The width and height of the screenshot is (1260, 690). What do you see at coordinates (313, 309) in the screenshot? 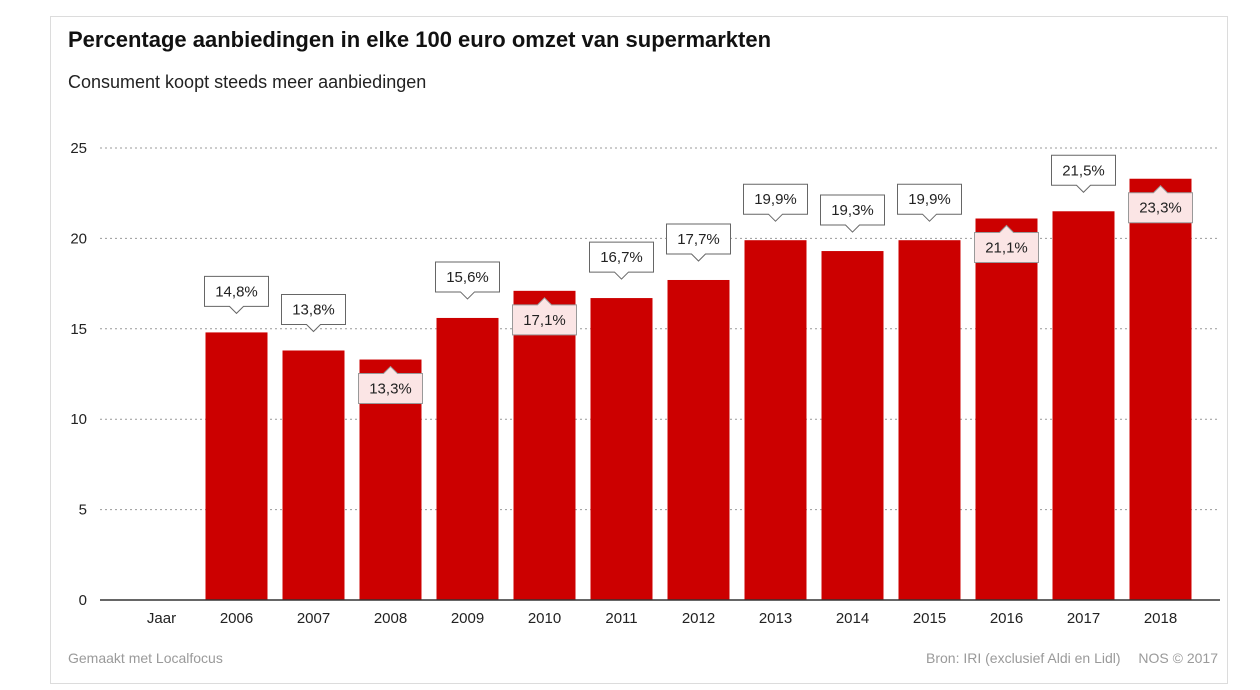
I see `data-label-text: 13,8%` at bounding box center [313, 309].